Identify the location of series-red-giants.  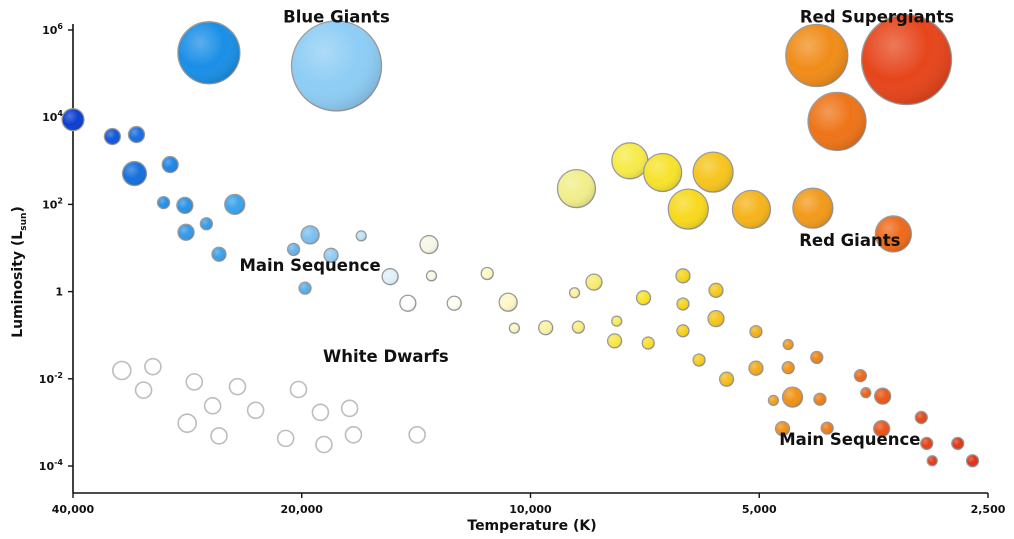
(734, 197).